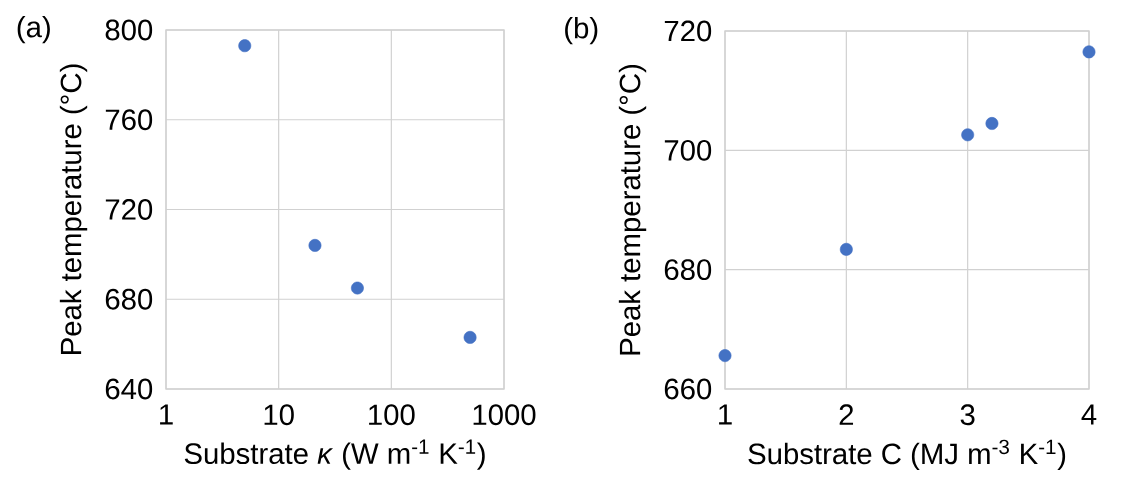  Describe the element at coordinates (967, 415) in the screenshot. I see `x-tick-label: 3` at that location.